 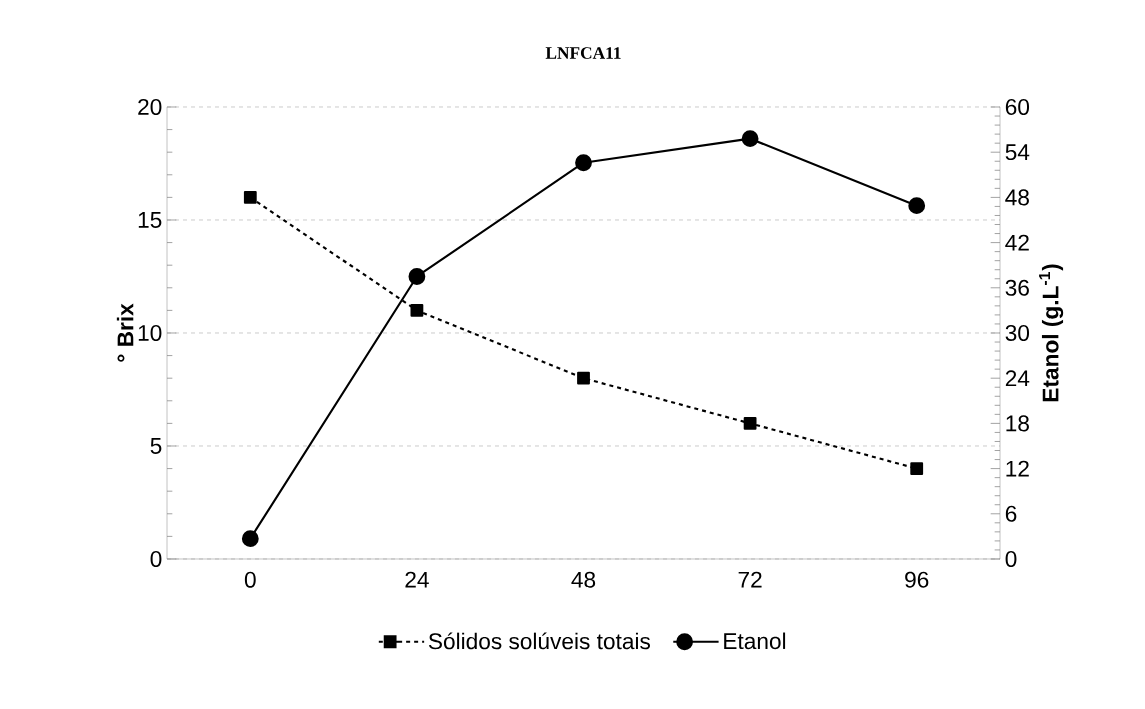 What do you see at coordinates (1017, 468) in the screenshot?
I see `y2-tick-label: 12` at bounding box center [1017, 468].